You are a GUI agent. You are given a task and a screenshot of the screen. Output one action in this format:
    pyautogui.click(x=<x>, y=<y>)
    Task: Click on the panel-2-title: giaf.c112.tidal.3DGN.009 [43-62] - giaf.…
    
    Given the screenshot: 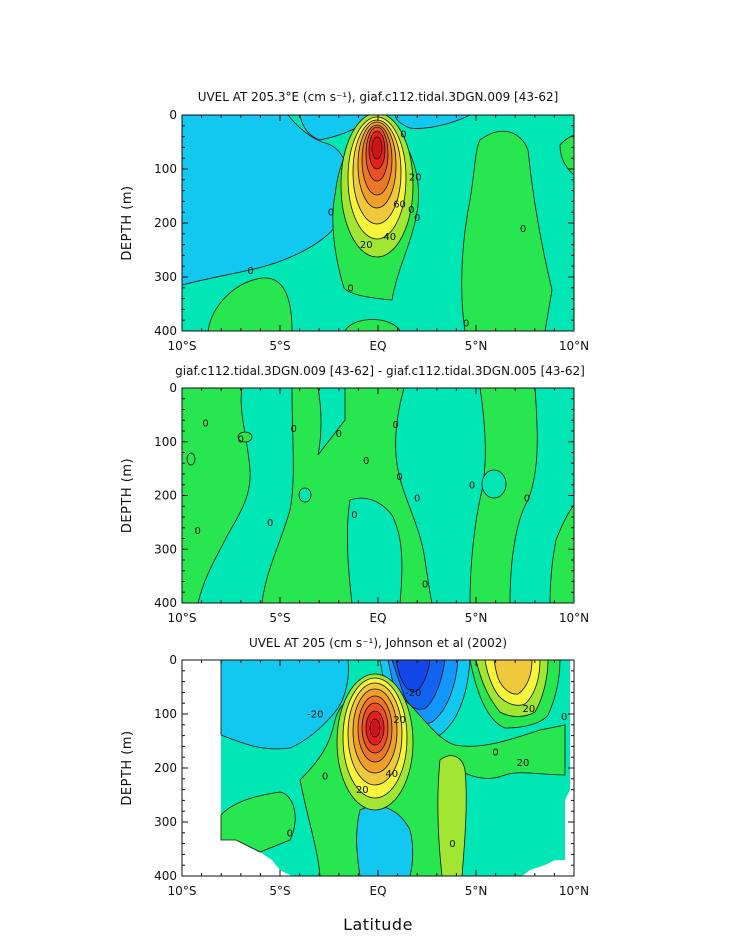 What is the action you would take?
    pyautogui.click(x=380, y=371)
    